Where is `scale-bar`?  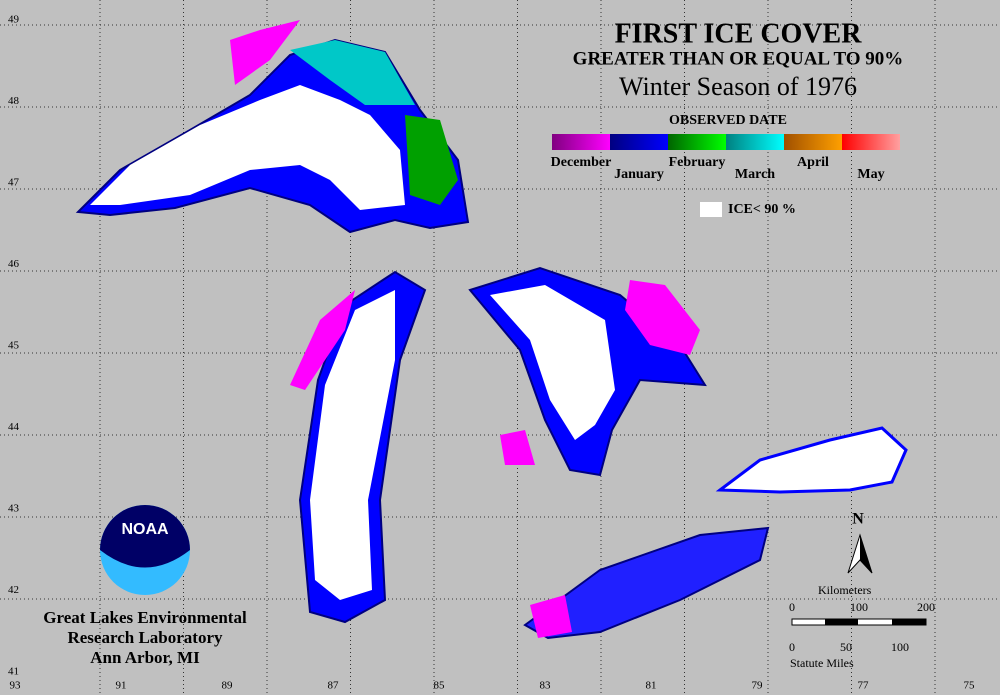
scale-bar is located at coordinates (859, 622).